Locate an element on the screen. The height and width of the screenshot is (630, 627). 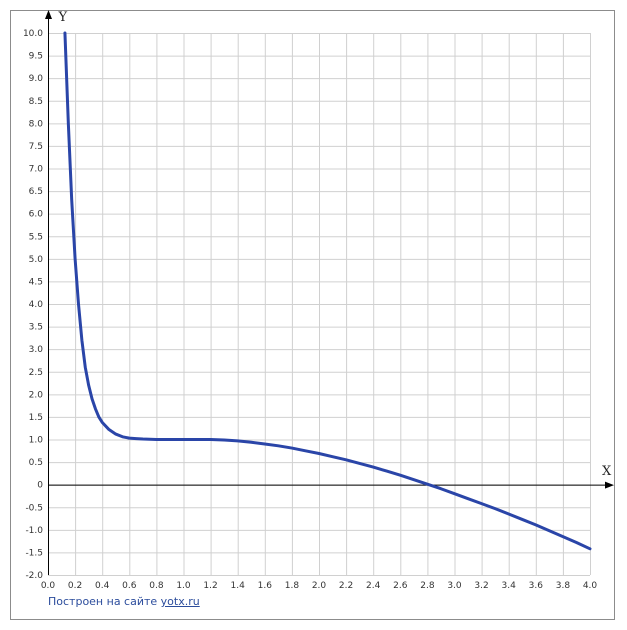
y-tick-label: 6.0 is located at coordinates (36, 215).